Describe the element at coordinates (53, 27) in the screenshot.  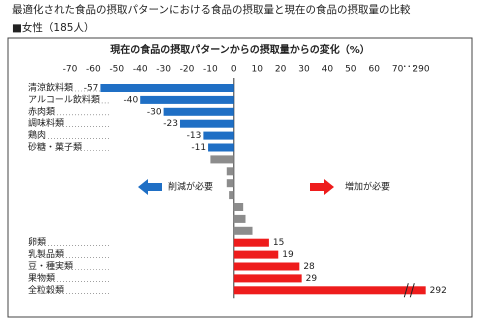
I see `subtitle: ■女性（185人）` at that location.